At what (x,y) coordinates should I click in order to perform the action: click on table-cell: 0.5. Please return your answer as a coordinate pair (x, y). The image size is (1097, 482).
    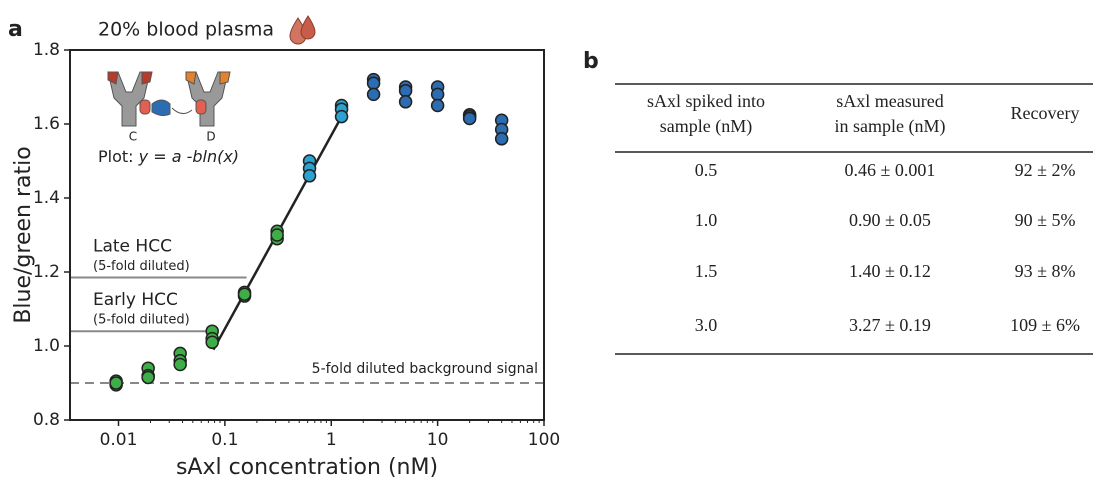
    Looking at the image, I should click on (706, 170).